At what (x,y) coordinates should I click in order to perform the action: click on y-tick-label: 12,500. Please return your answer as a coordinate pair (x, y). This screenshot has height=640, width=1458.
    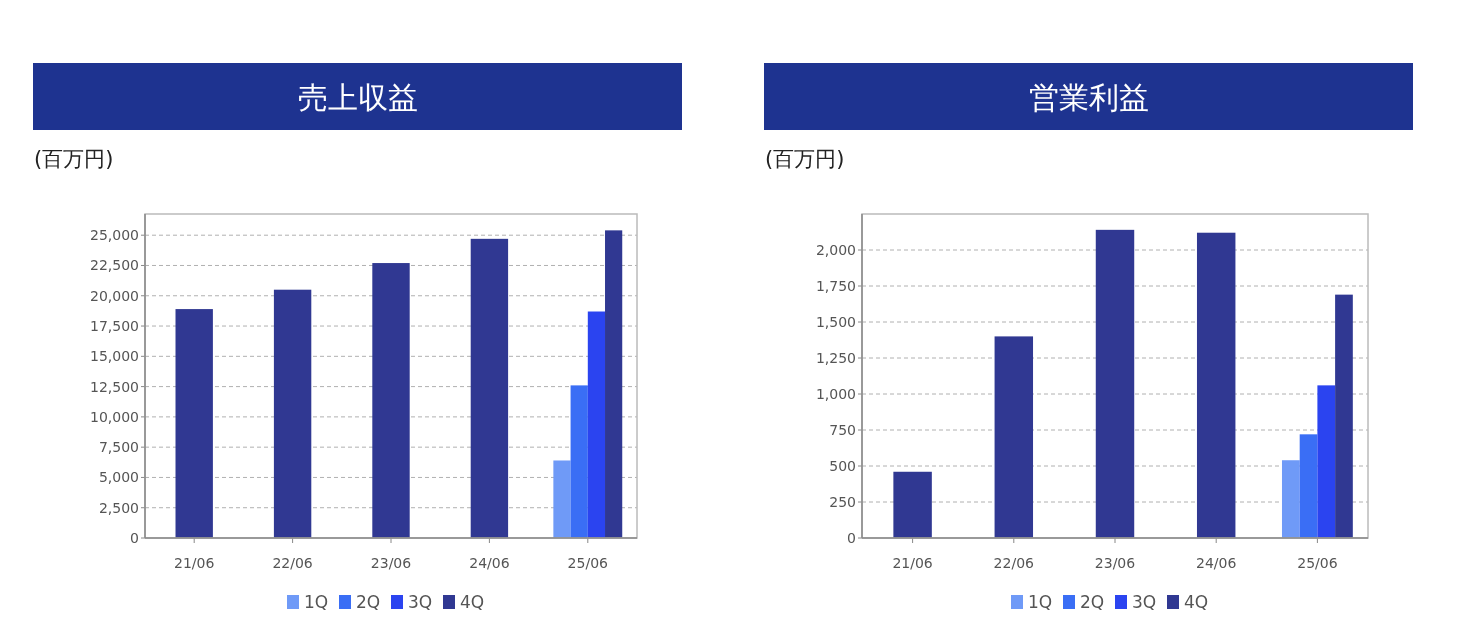
    Looking at the image, I should click on (114, 386).